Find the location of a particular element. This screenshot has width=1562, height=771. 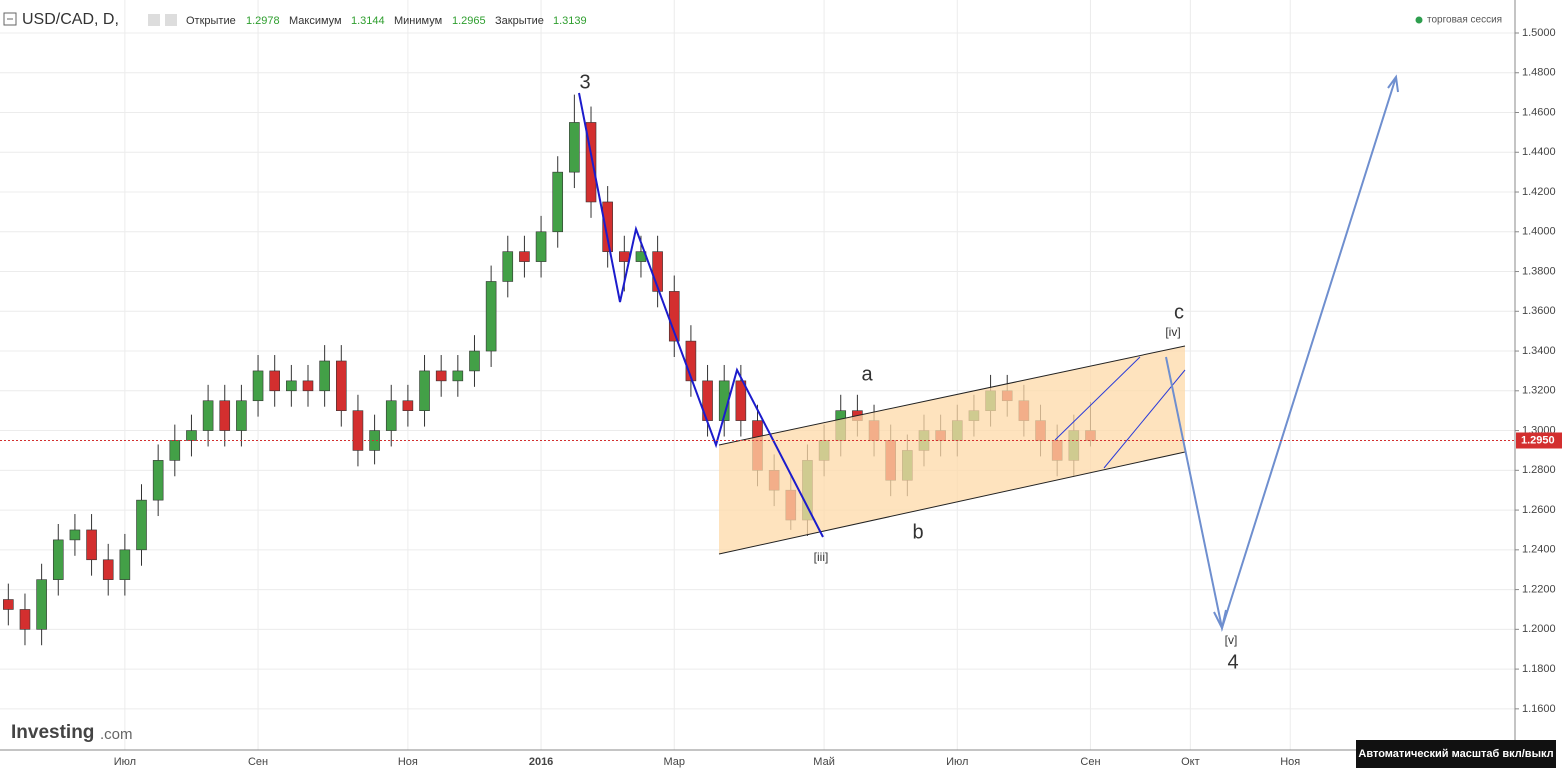

collapse-icon is located at coordinates (10, 19).